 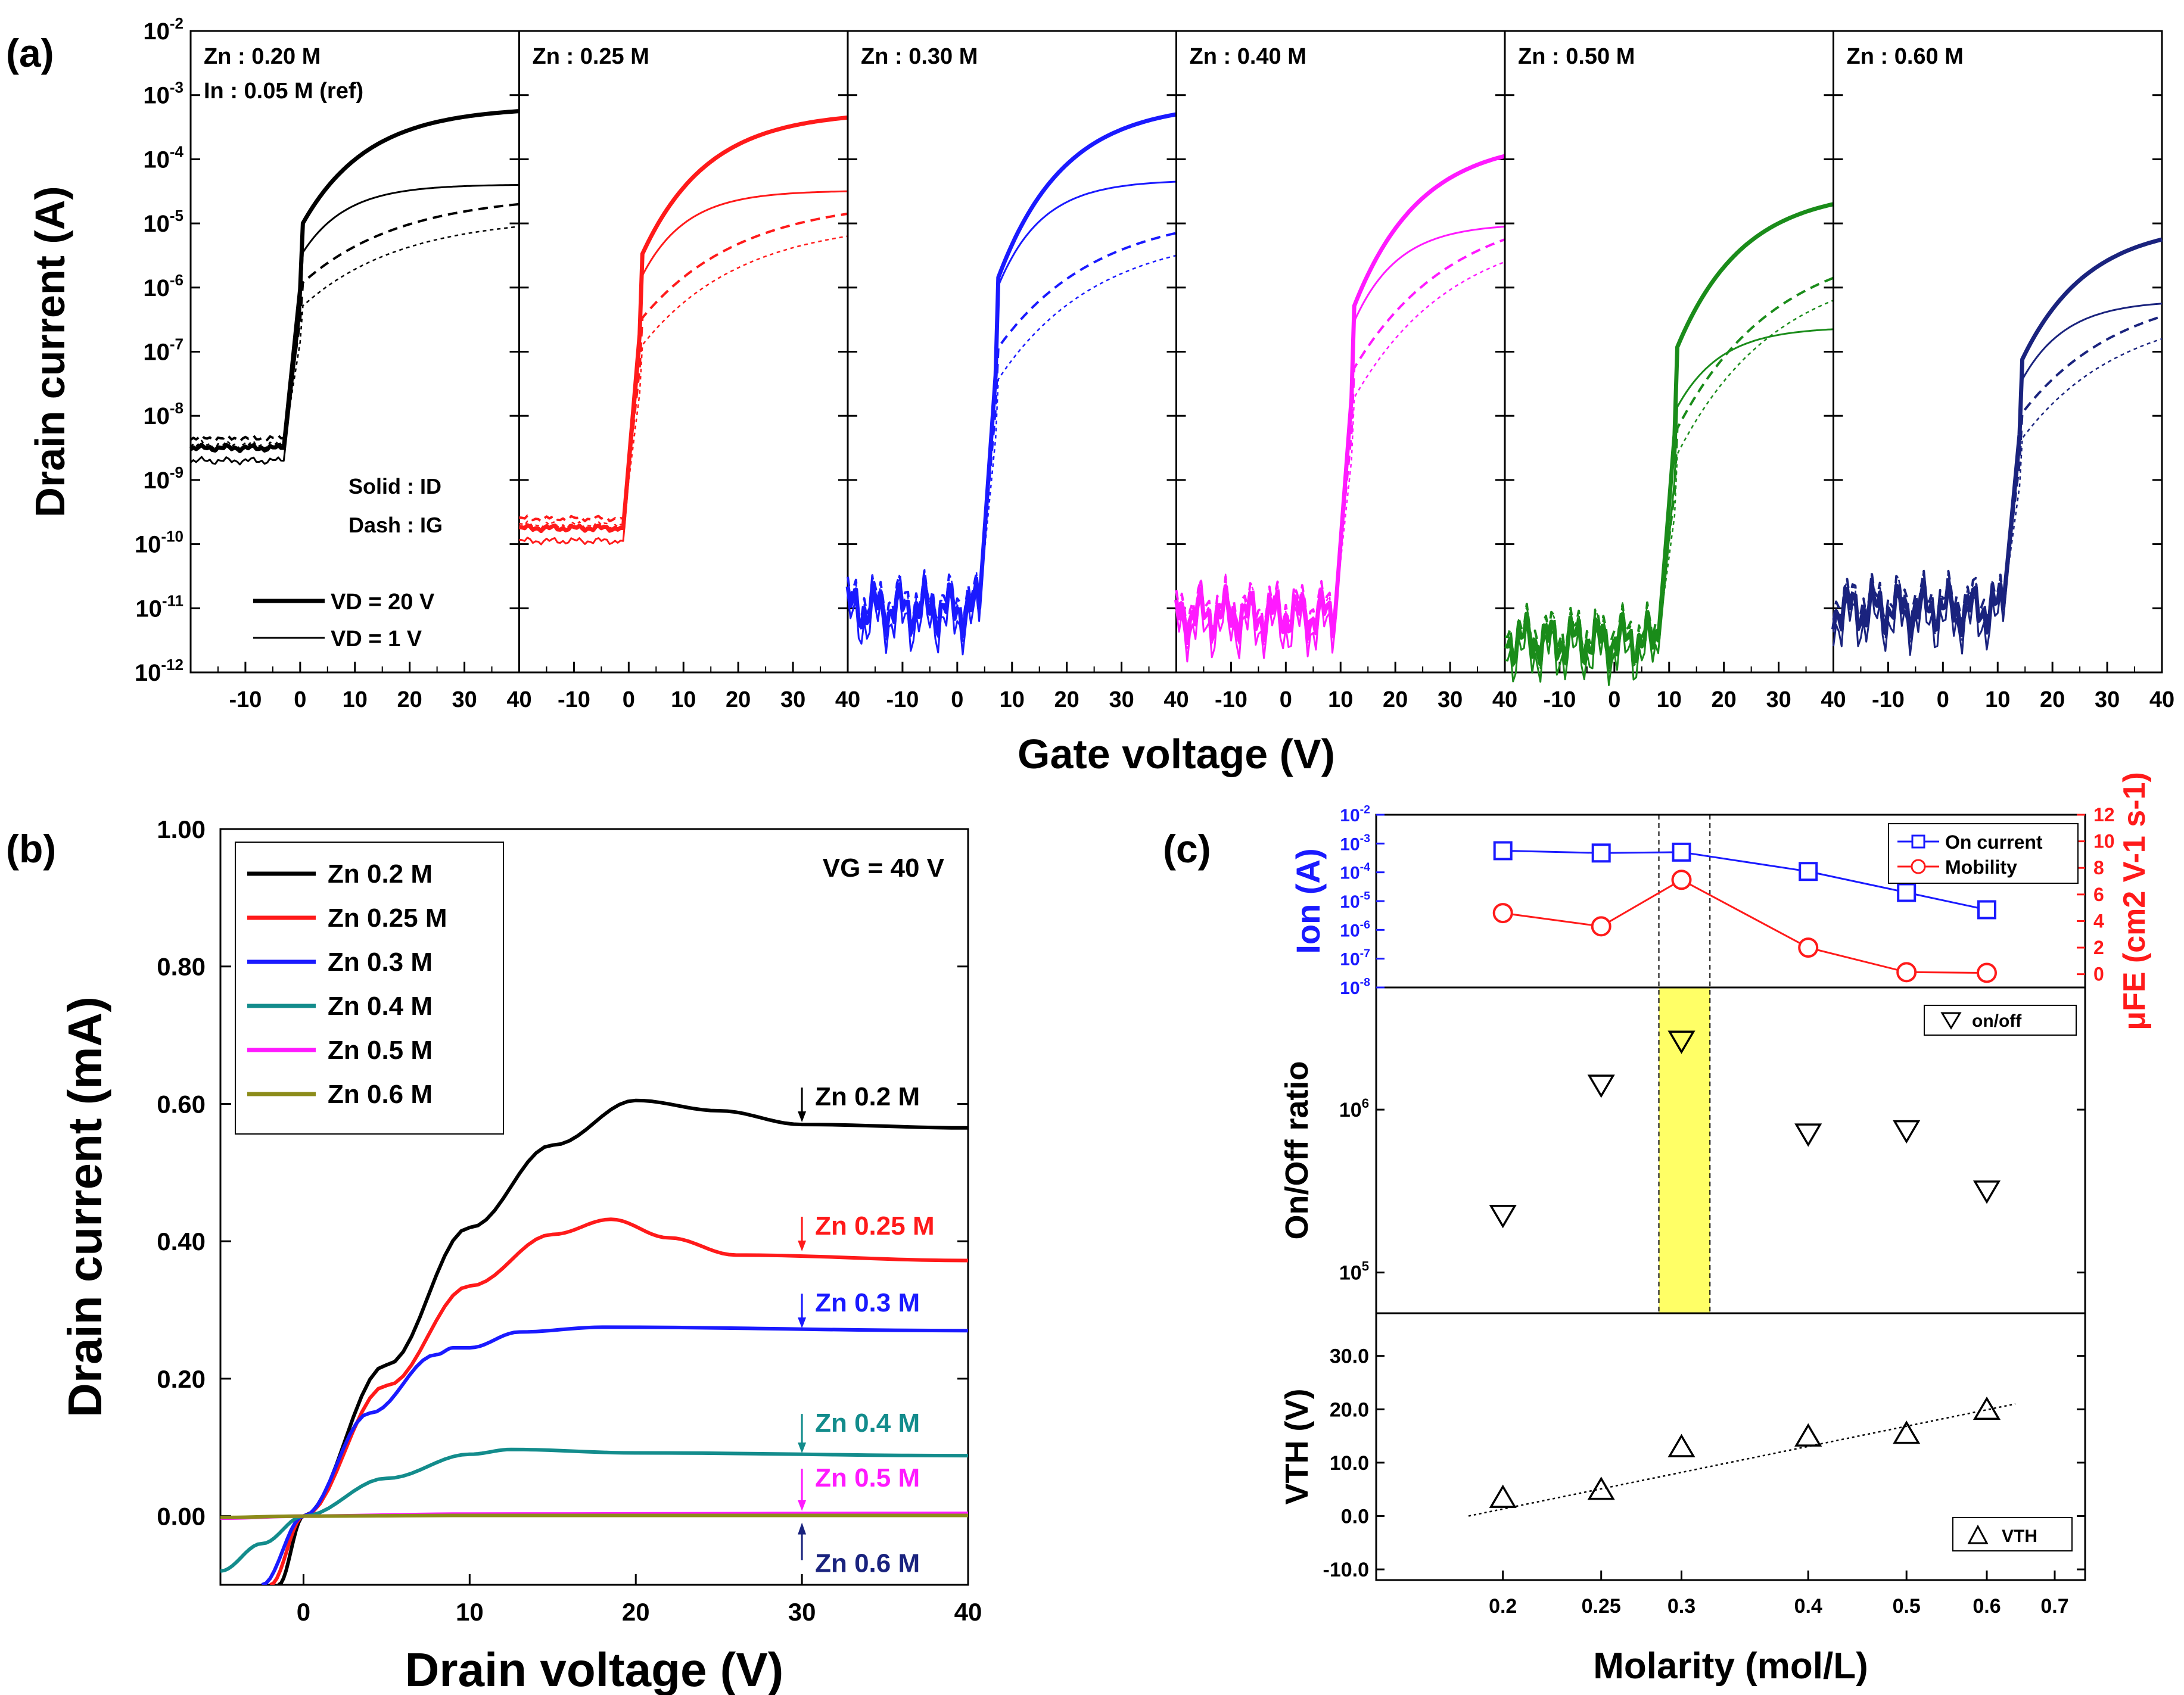 I want to click on x-tick-label: 0.6, so click(x=1987, y=1606).